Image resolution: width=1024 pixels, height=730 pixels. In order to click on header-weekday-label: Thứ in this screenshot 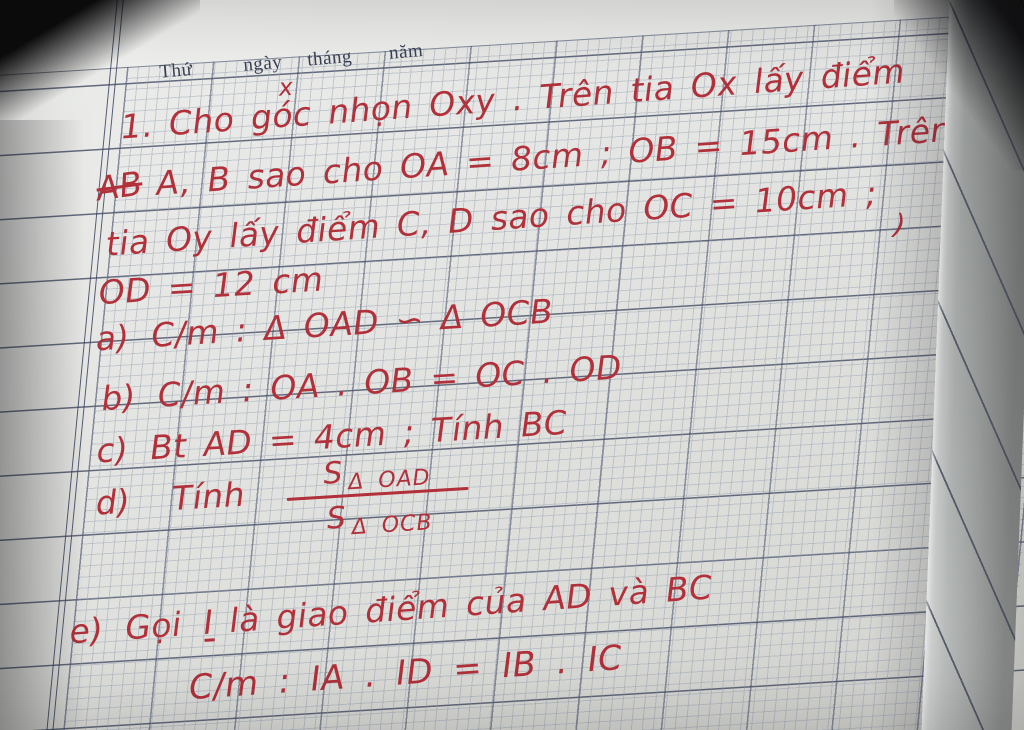, I will do `click(176, 71)`.